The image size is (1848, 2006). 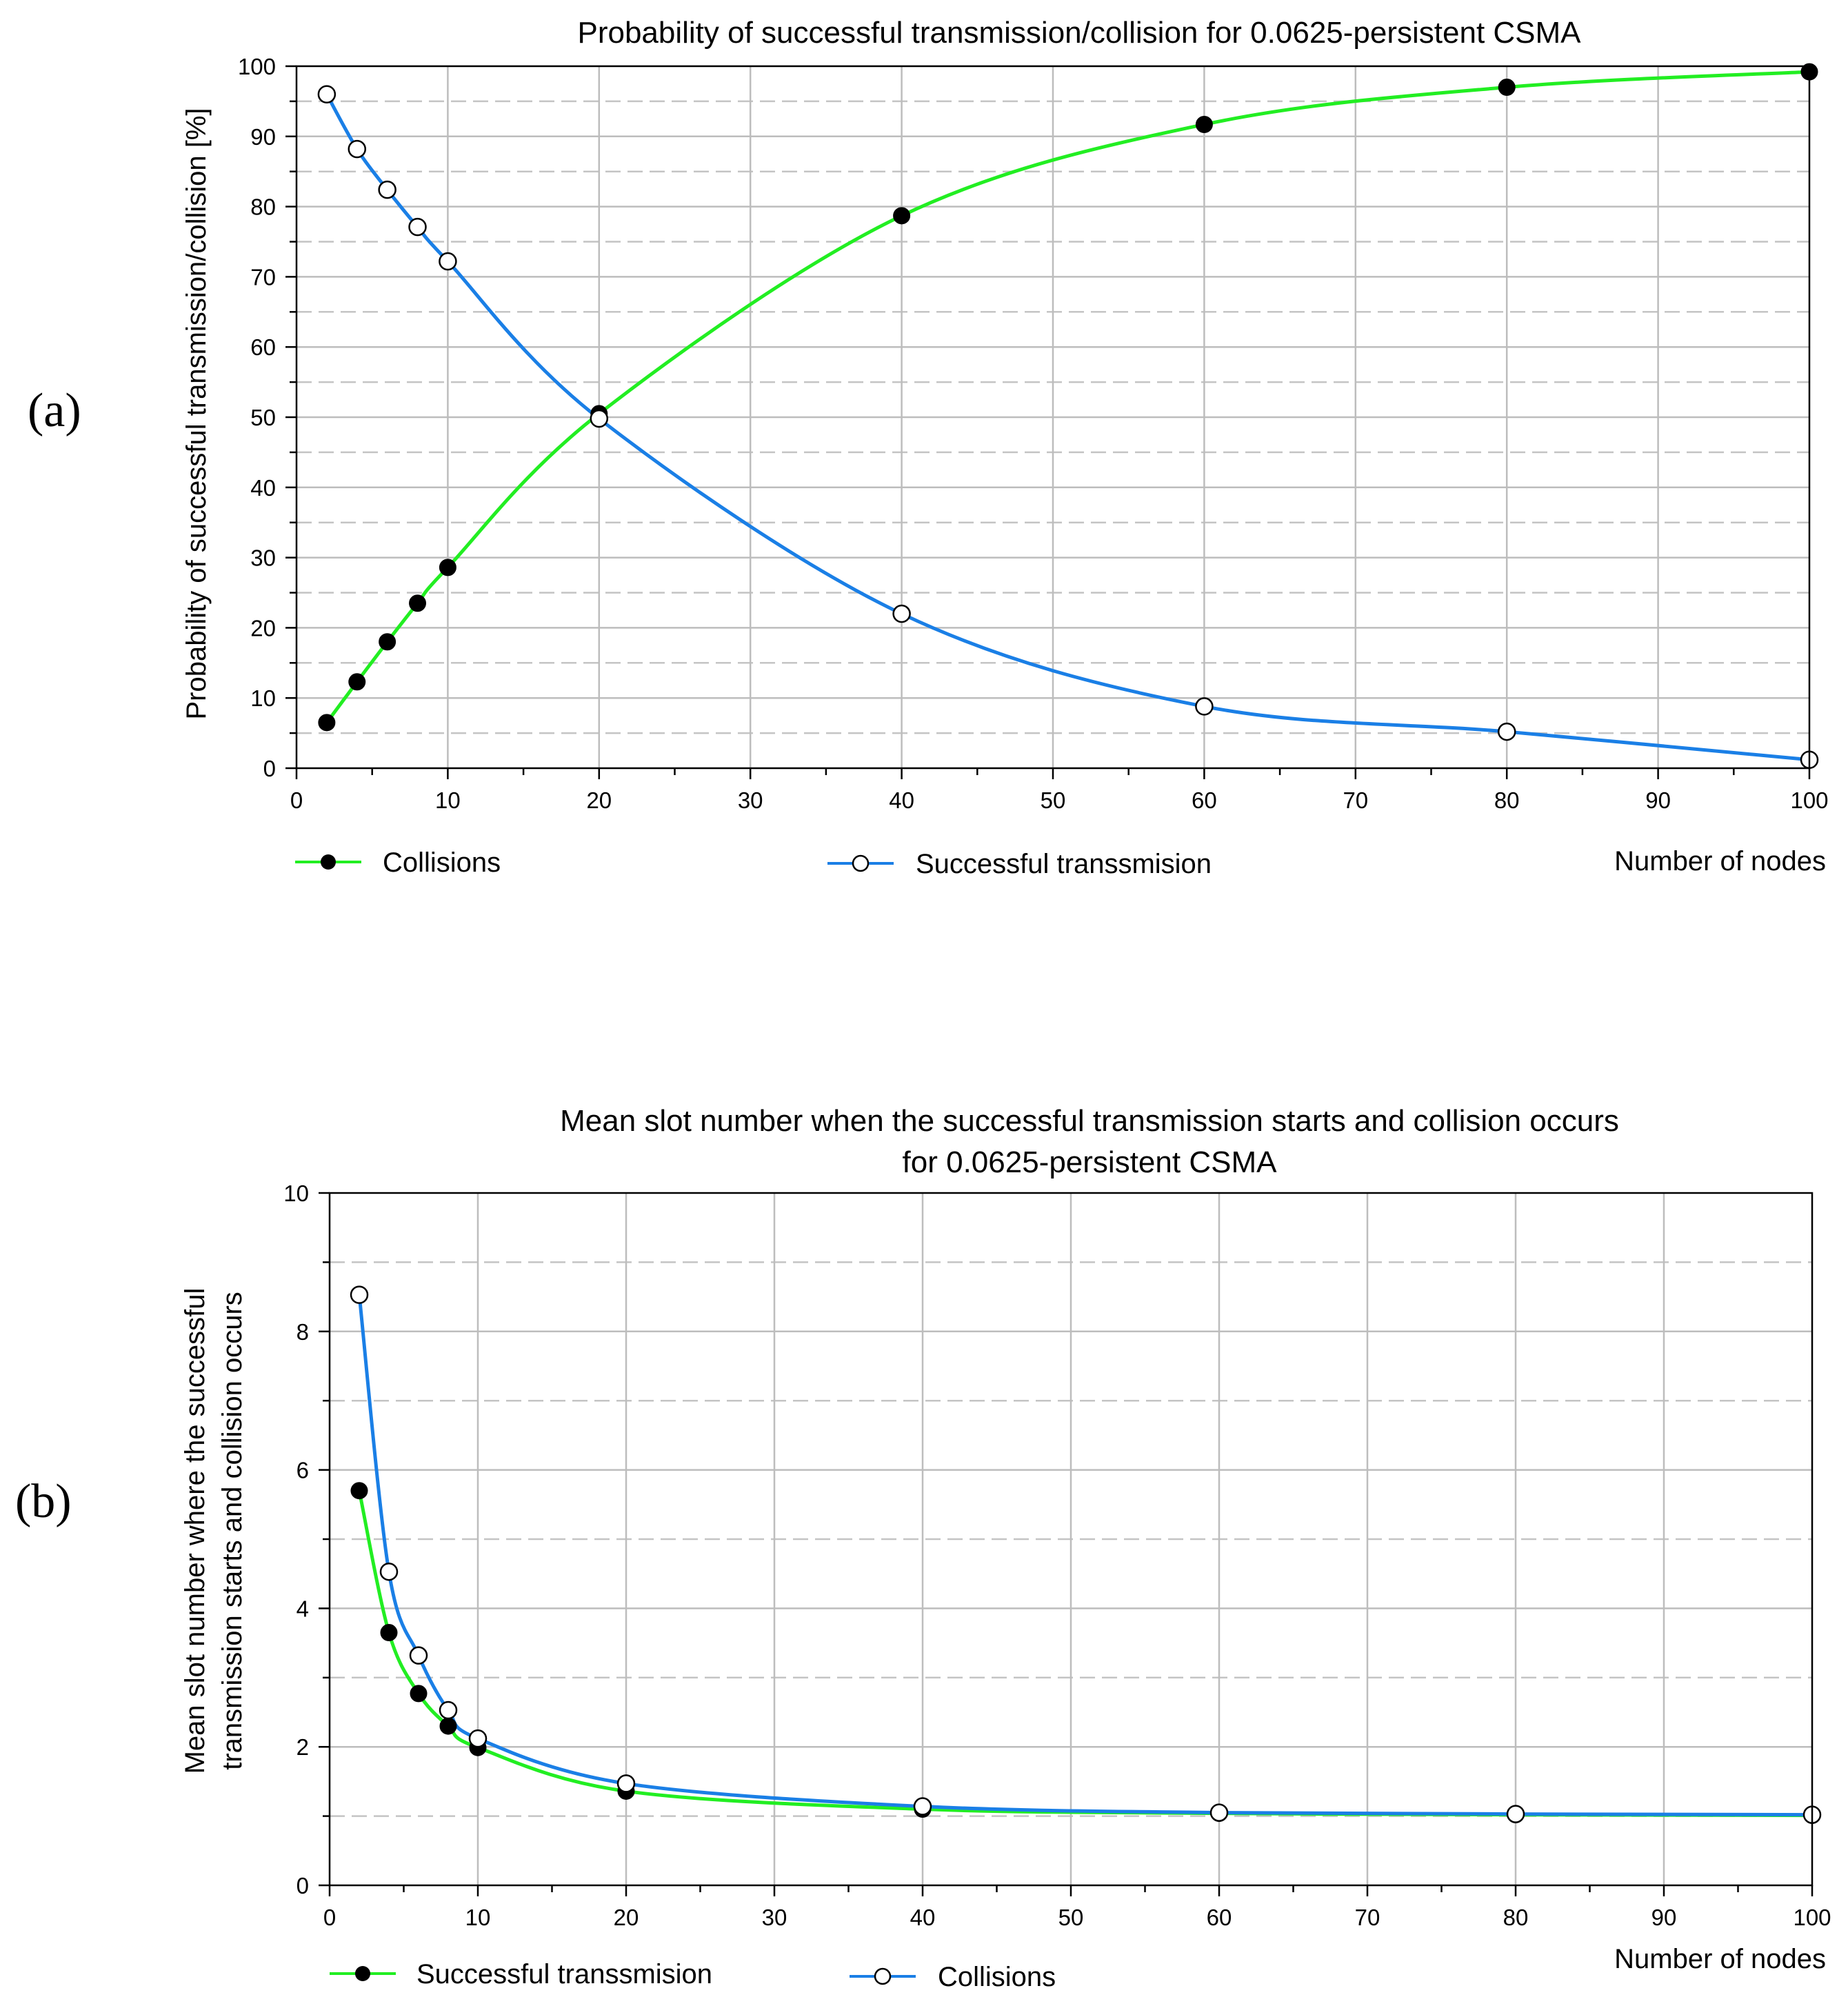 I want to click on x-tick-label-a: 70, so click(x=1356, y=801).